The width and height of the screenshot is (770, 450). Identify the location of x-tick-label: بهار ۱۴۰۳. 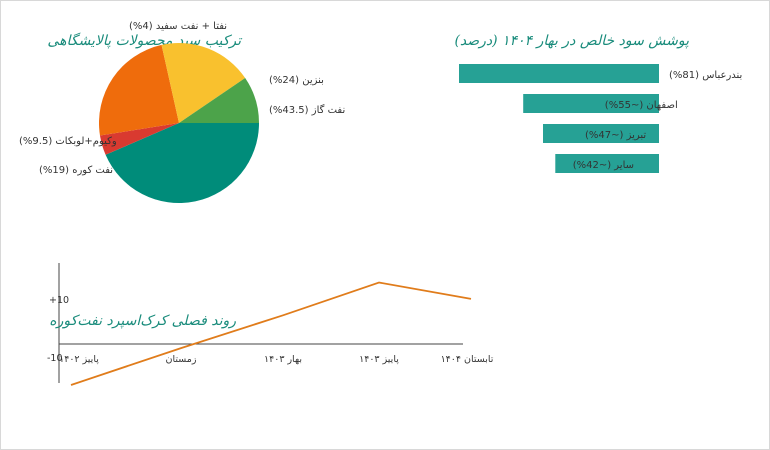
(283, 359).